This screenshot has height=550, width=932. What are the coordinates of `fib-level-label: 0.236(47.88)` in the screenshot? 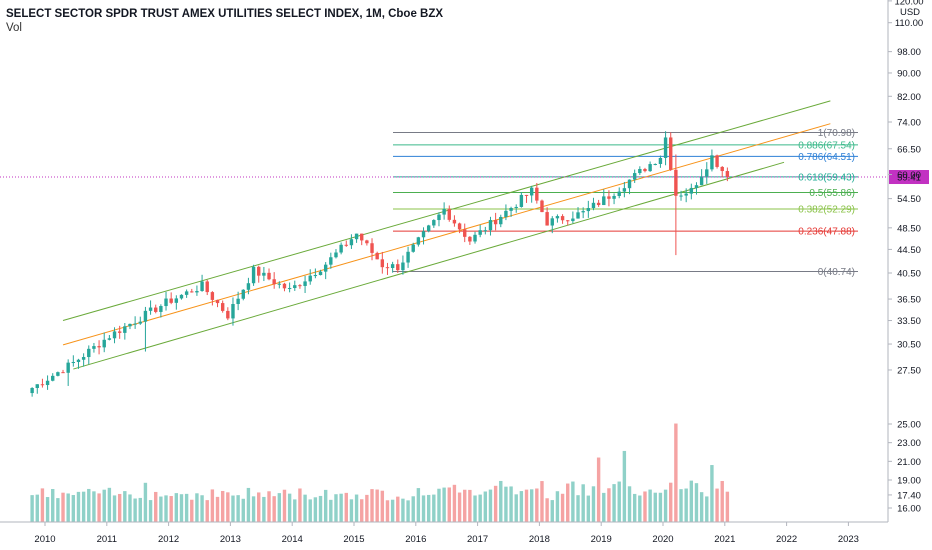 It's located at (826, 232).